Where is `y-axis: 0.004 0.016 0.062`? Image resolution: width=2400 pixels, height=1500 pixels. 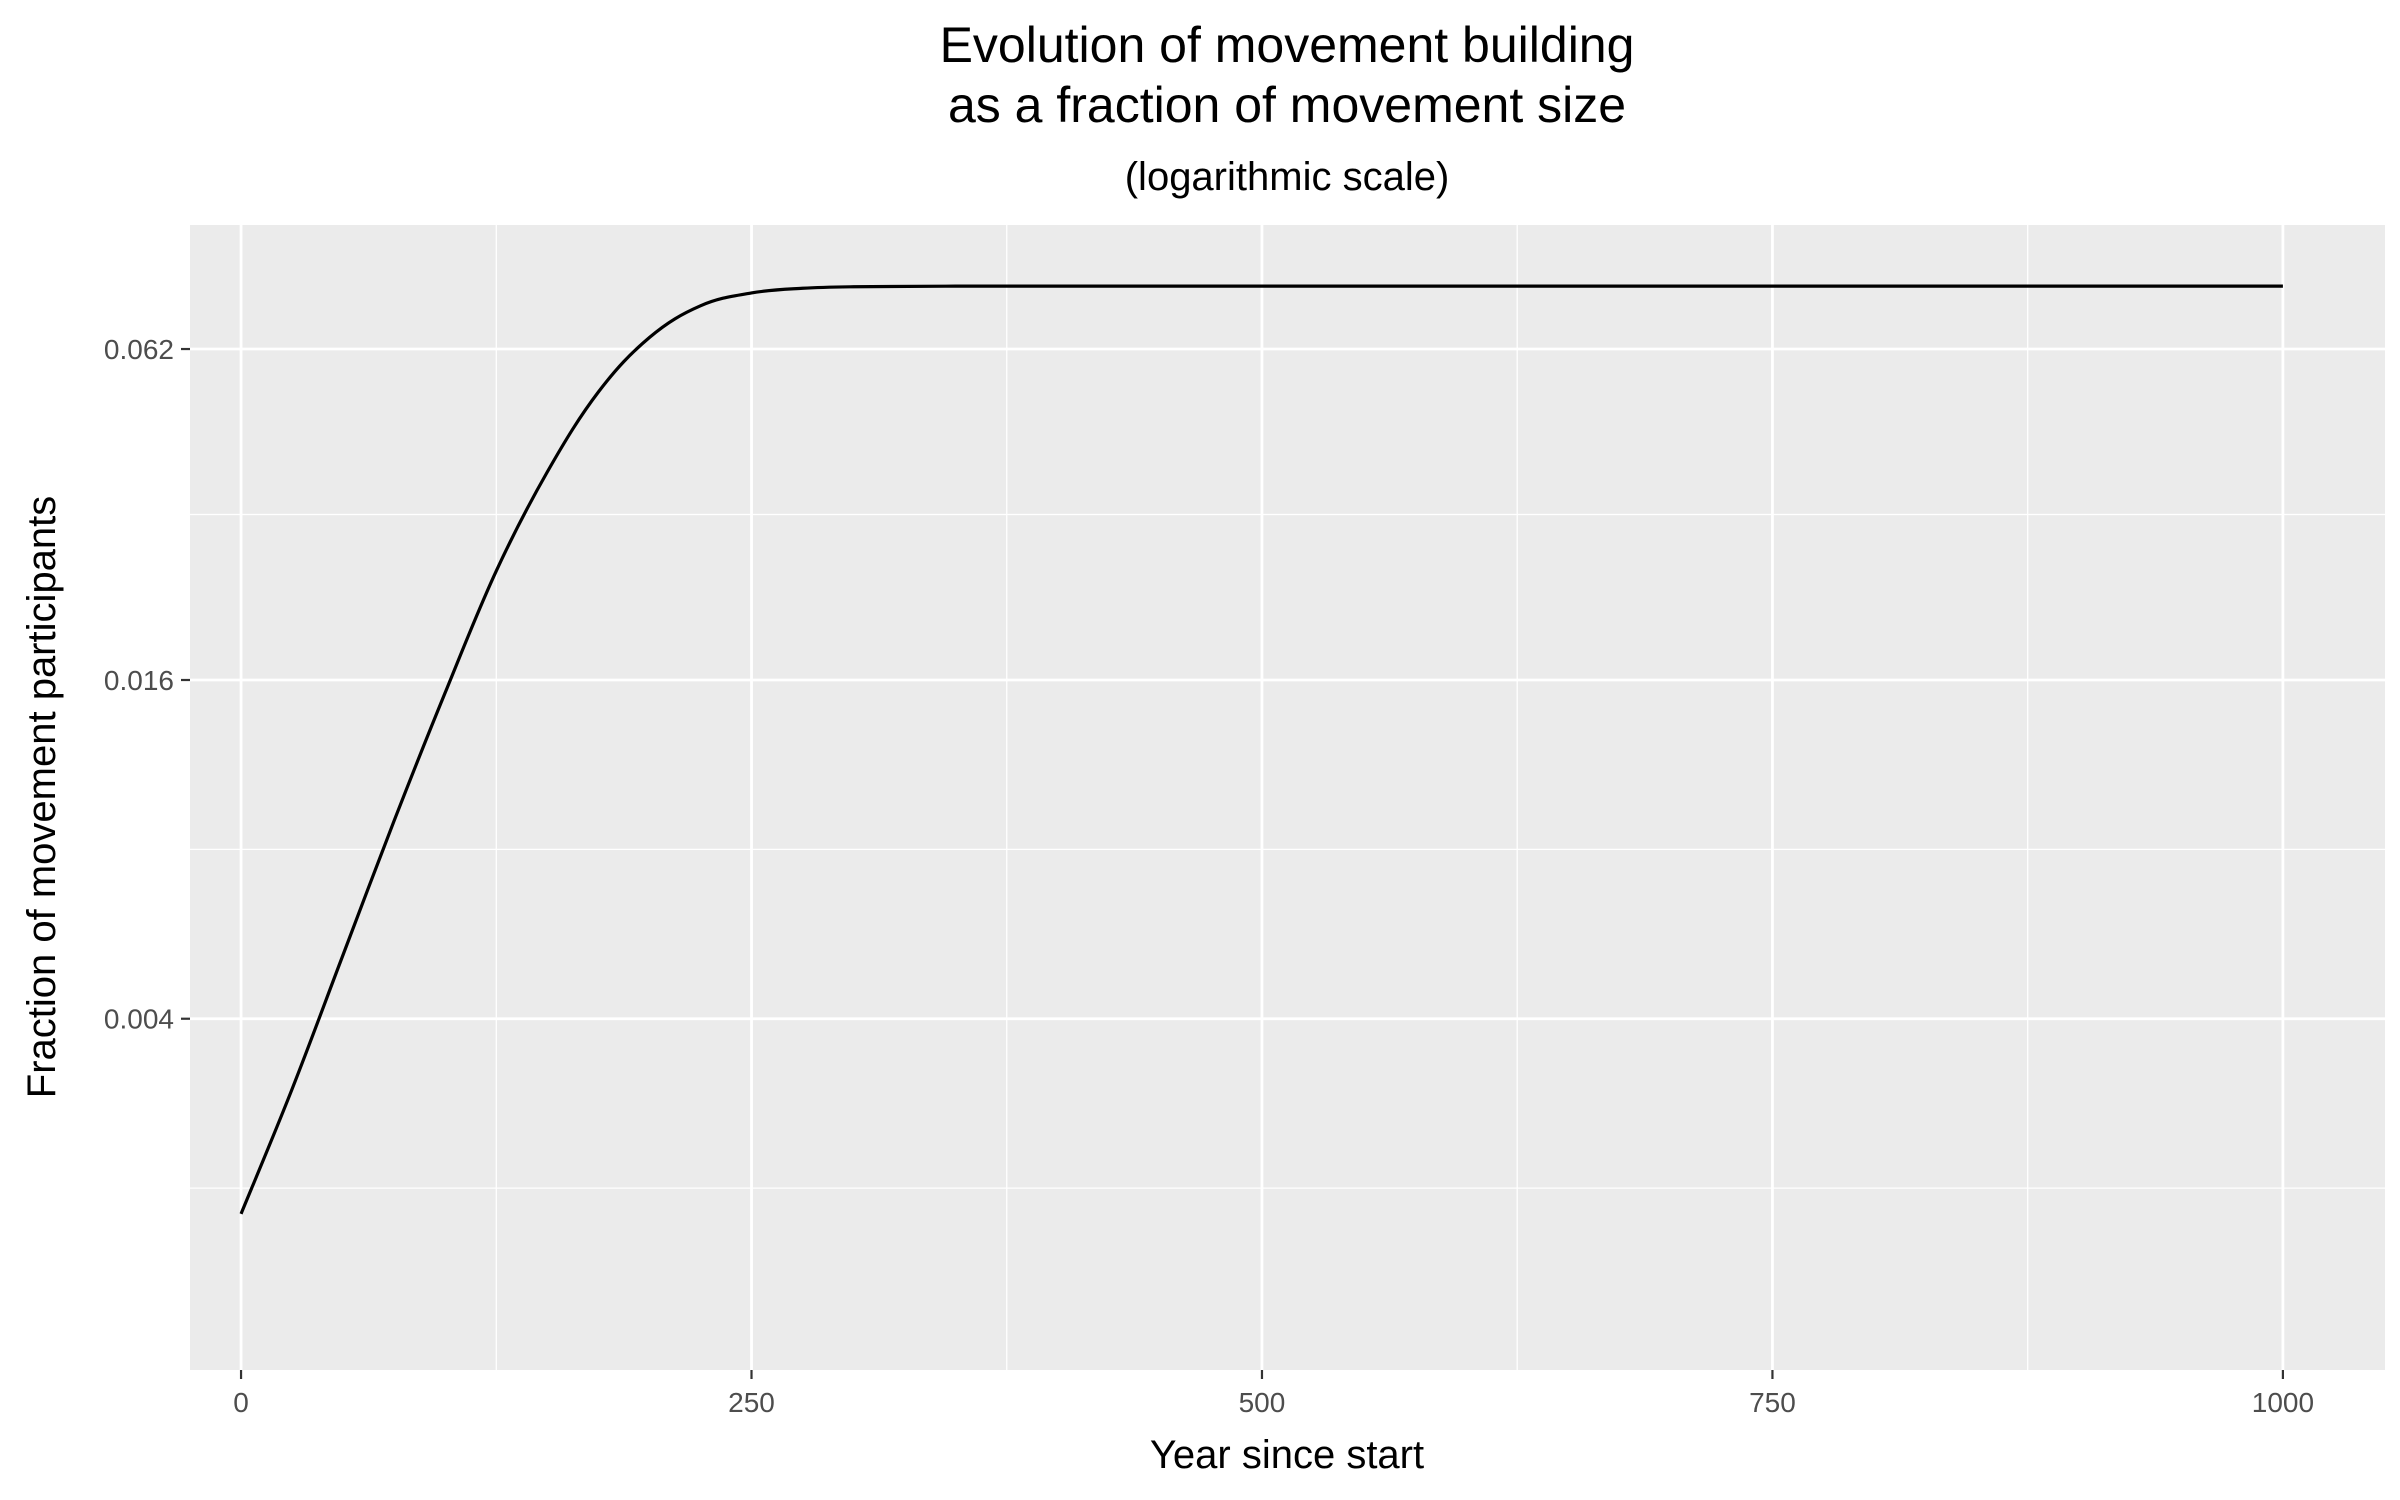
y-axis: 0.004 0.016 0.062 is located at coordinates (147, 684).